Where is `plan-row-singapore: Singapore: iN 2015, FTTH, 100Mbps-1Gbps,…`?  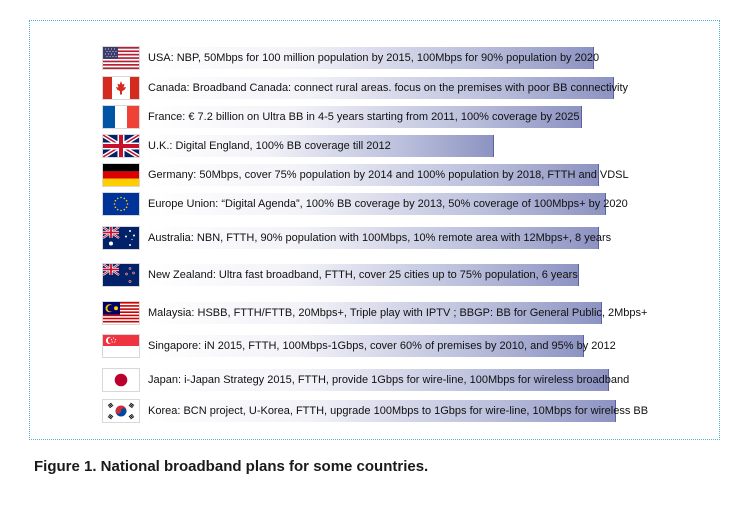
plan-row-singapore: Singapore: iN 2015, FTTH, 100Mbps-1Gbps,… is located at coordinates (359, 346).